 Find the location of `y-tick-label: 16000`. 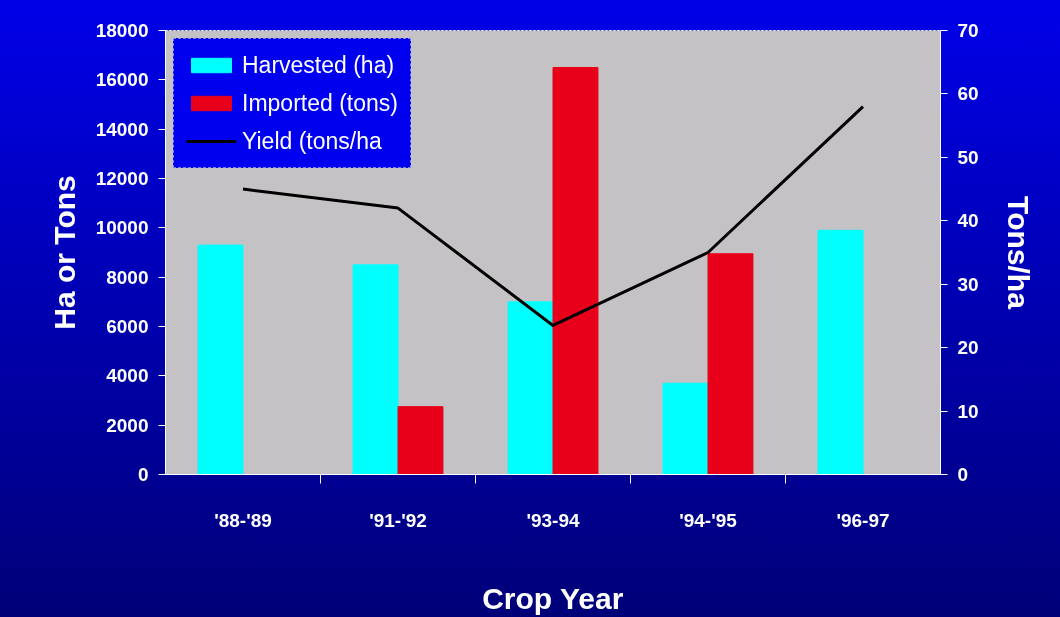

y-tick-label: 16000 is located at coordinates (122, 80).